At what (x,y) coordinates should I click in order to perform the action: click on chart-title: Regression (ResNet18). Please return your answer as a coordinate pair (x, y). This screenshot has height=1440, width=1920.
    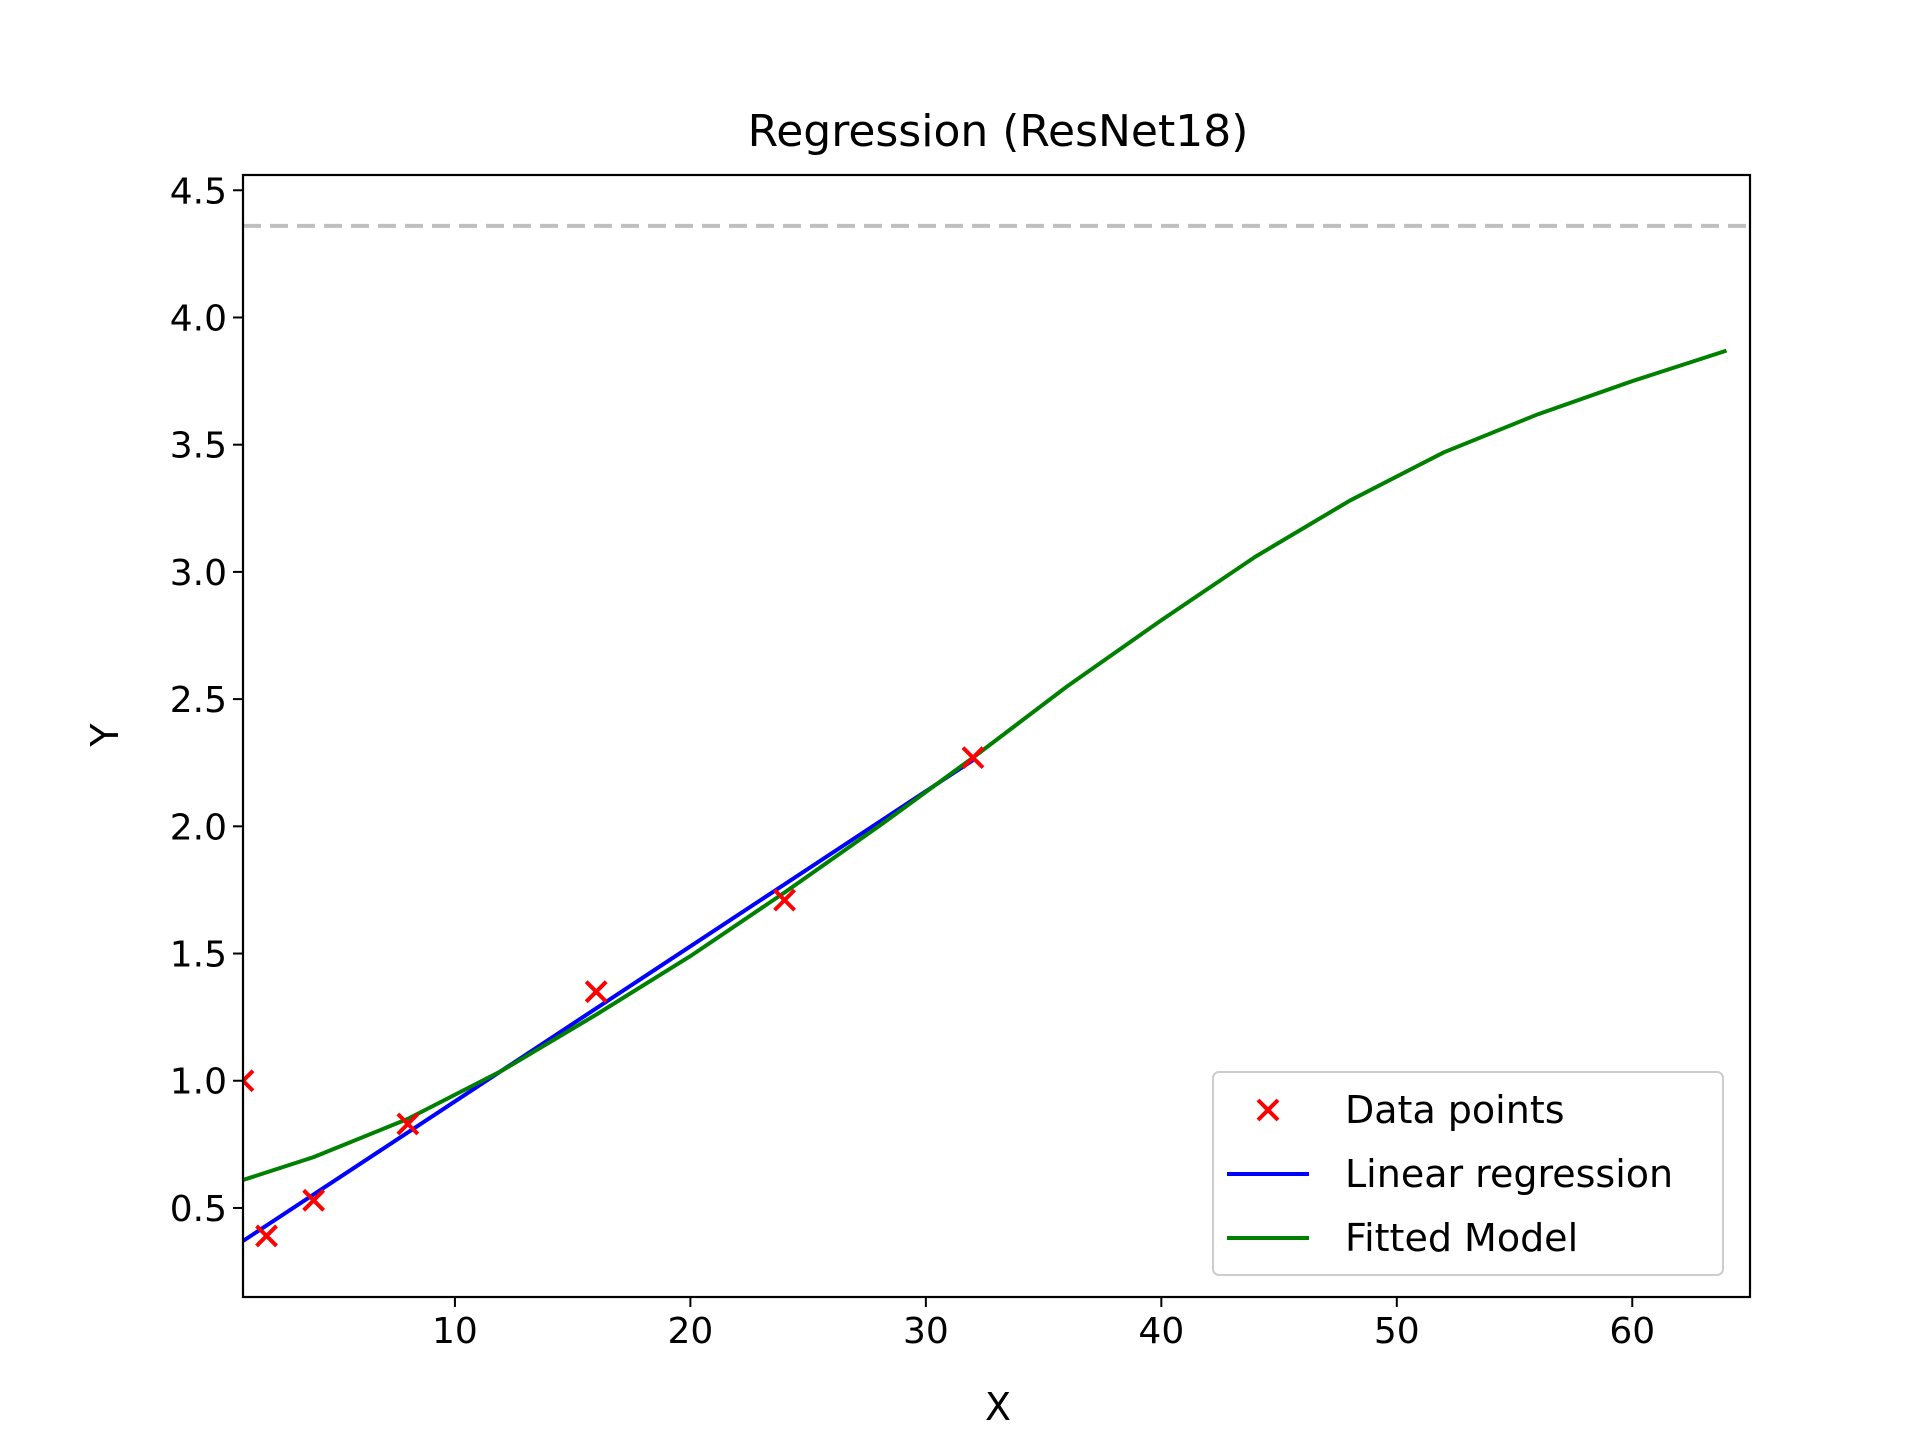
    Looking at the image, I should click on (998, 131).